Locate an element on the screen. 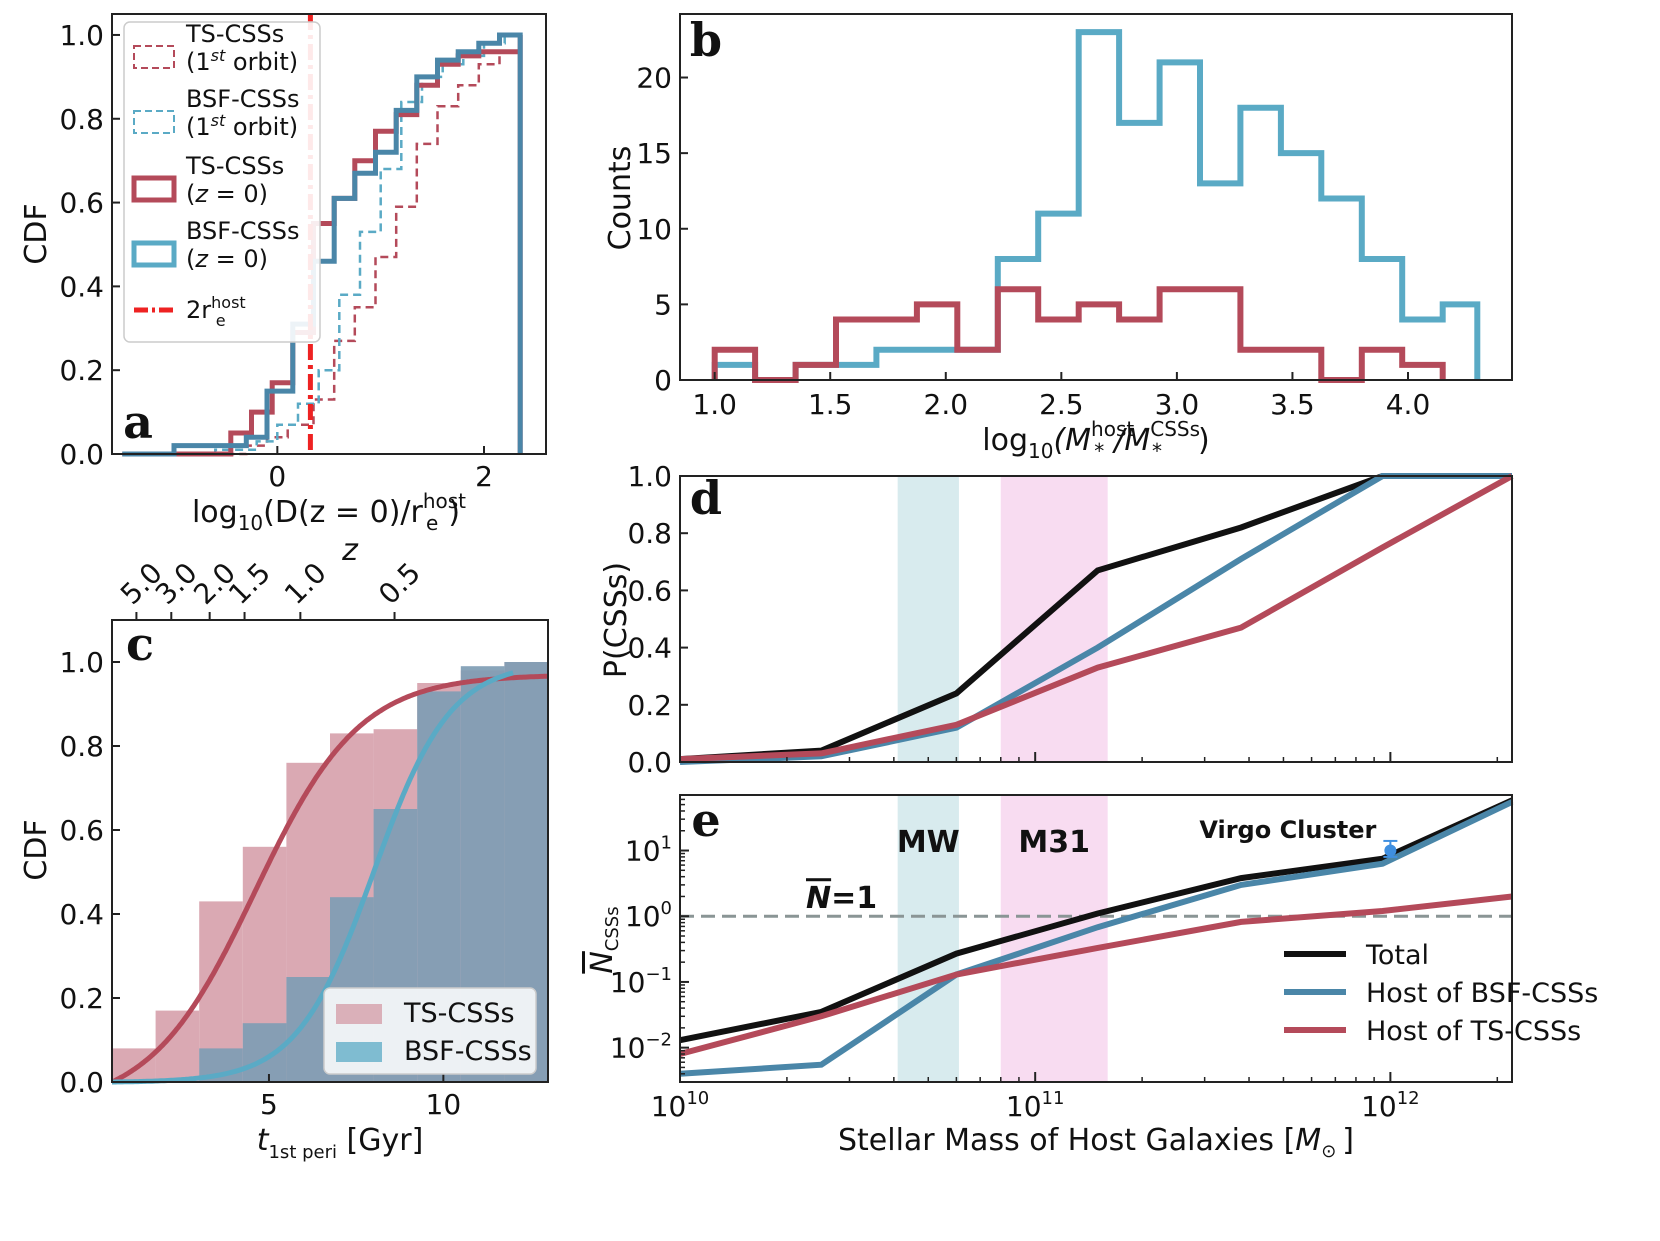 The image size is (1660, 1241). text-span: z is located at coordinates (201, 259).